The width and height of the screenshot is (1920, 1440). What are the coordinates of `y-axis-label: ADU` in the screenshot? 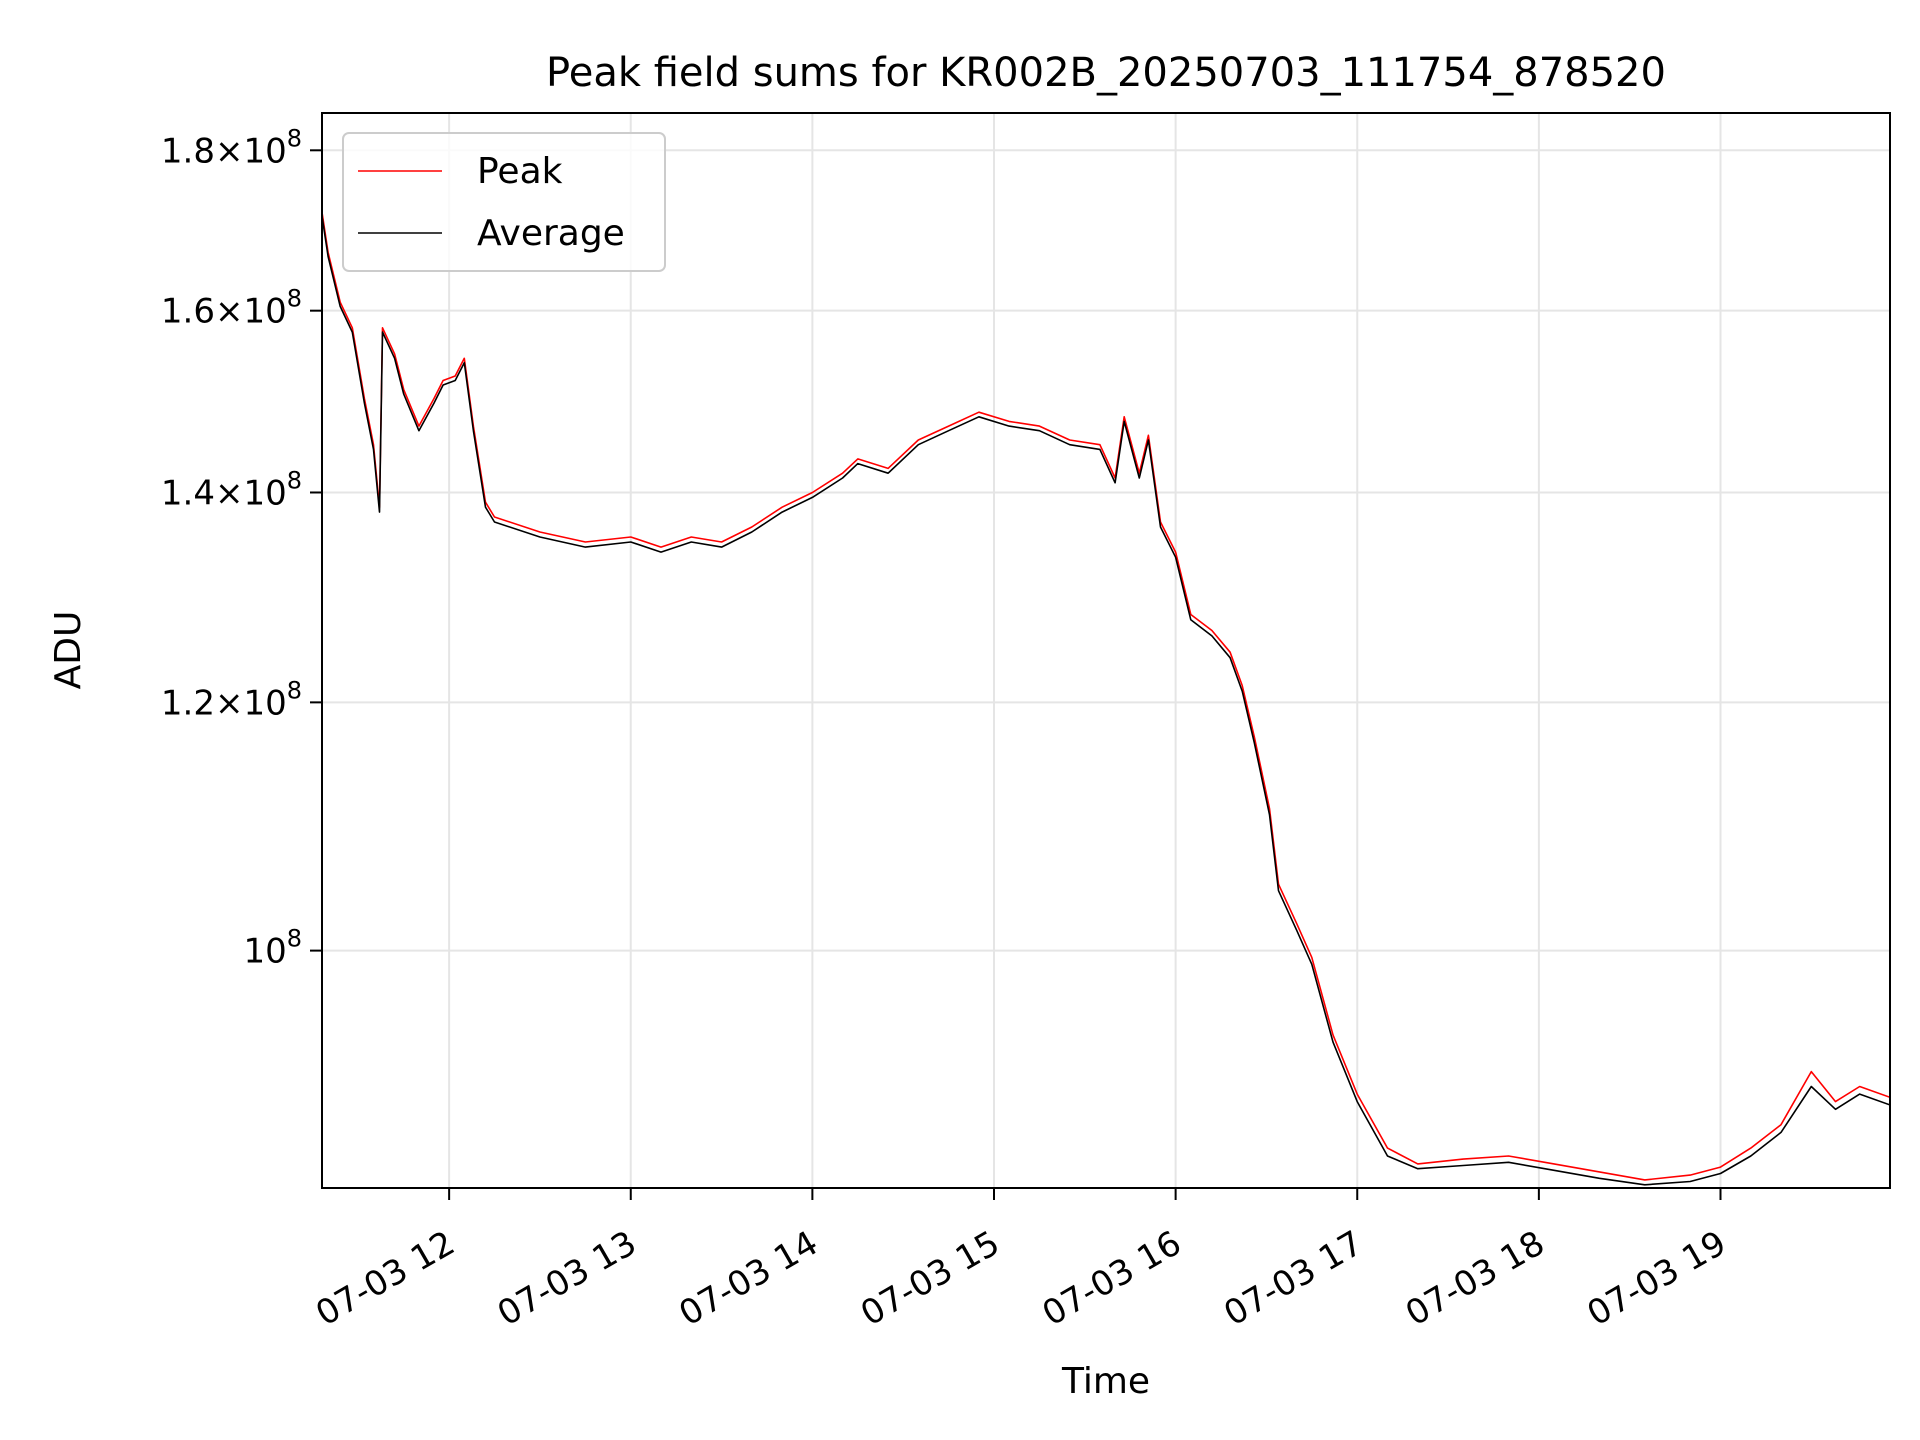 It's located at (68, 650).